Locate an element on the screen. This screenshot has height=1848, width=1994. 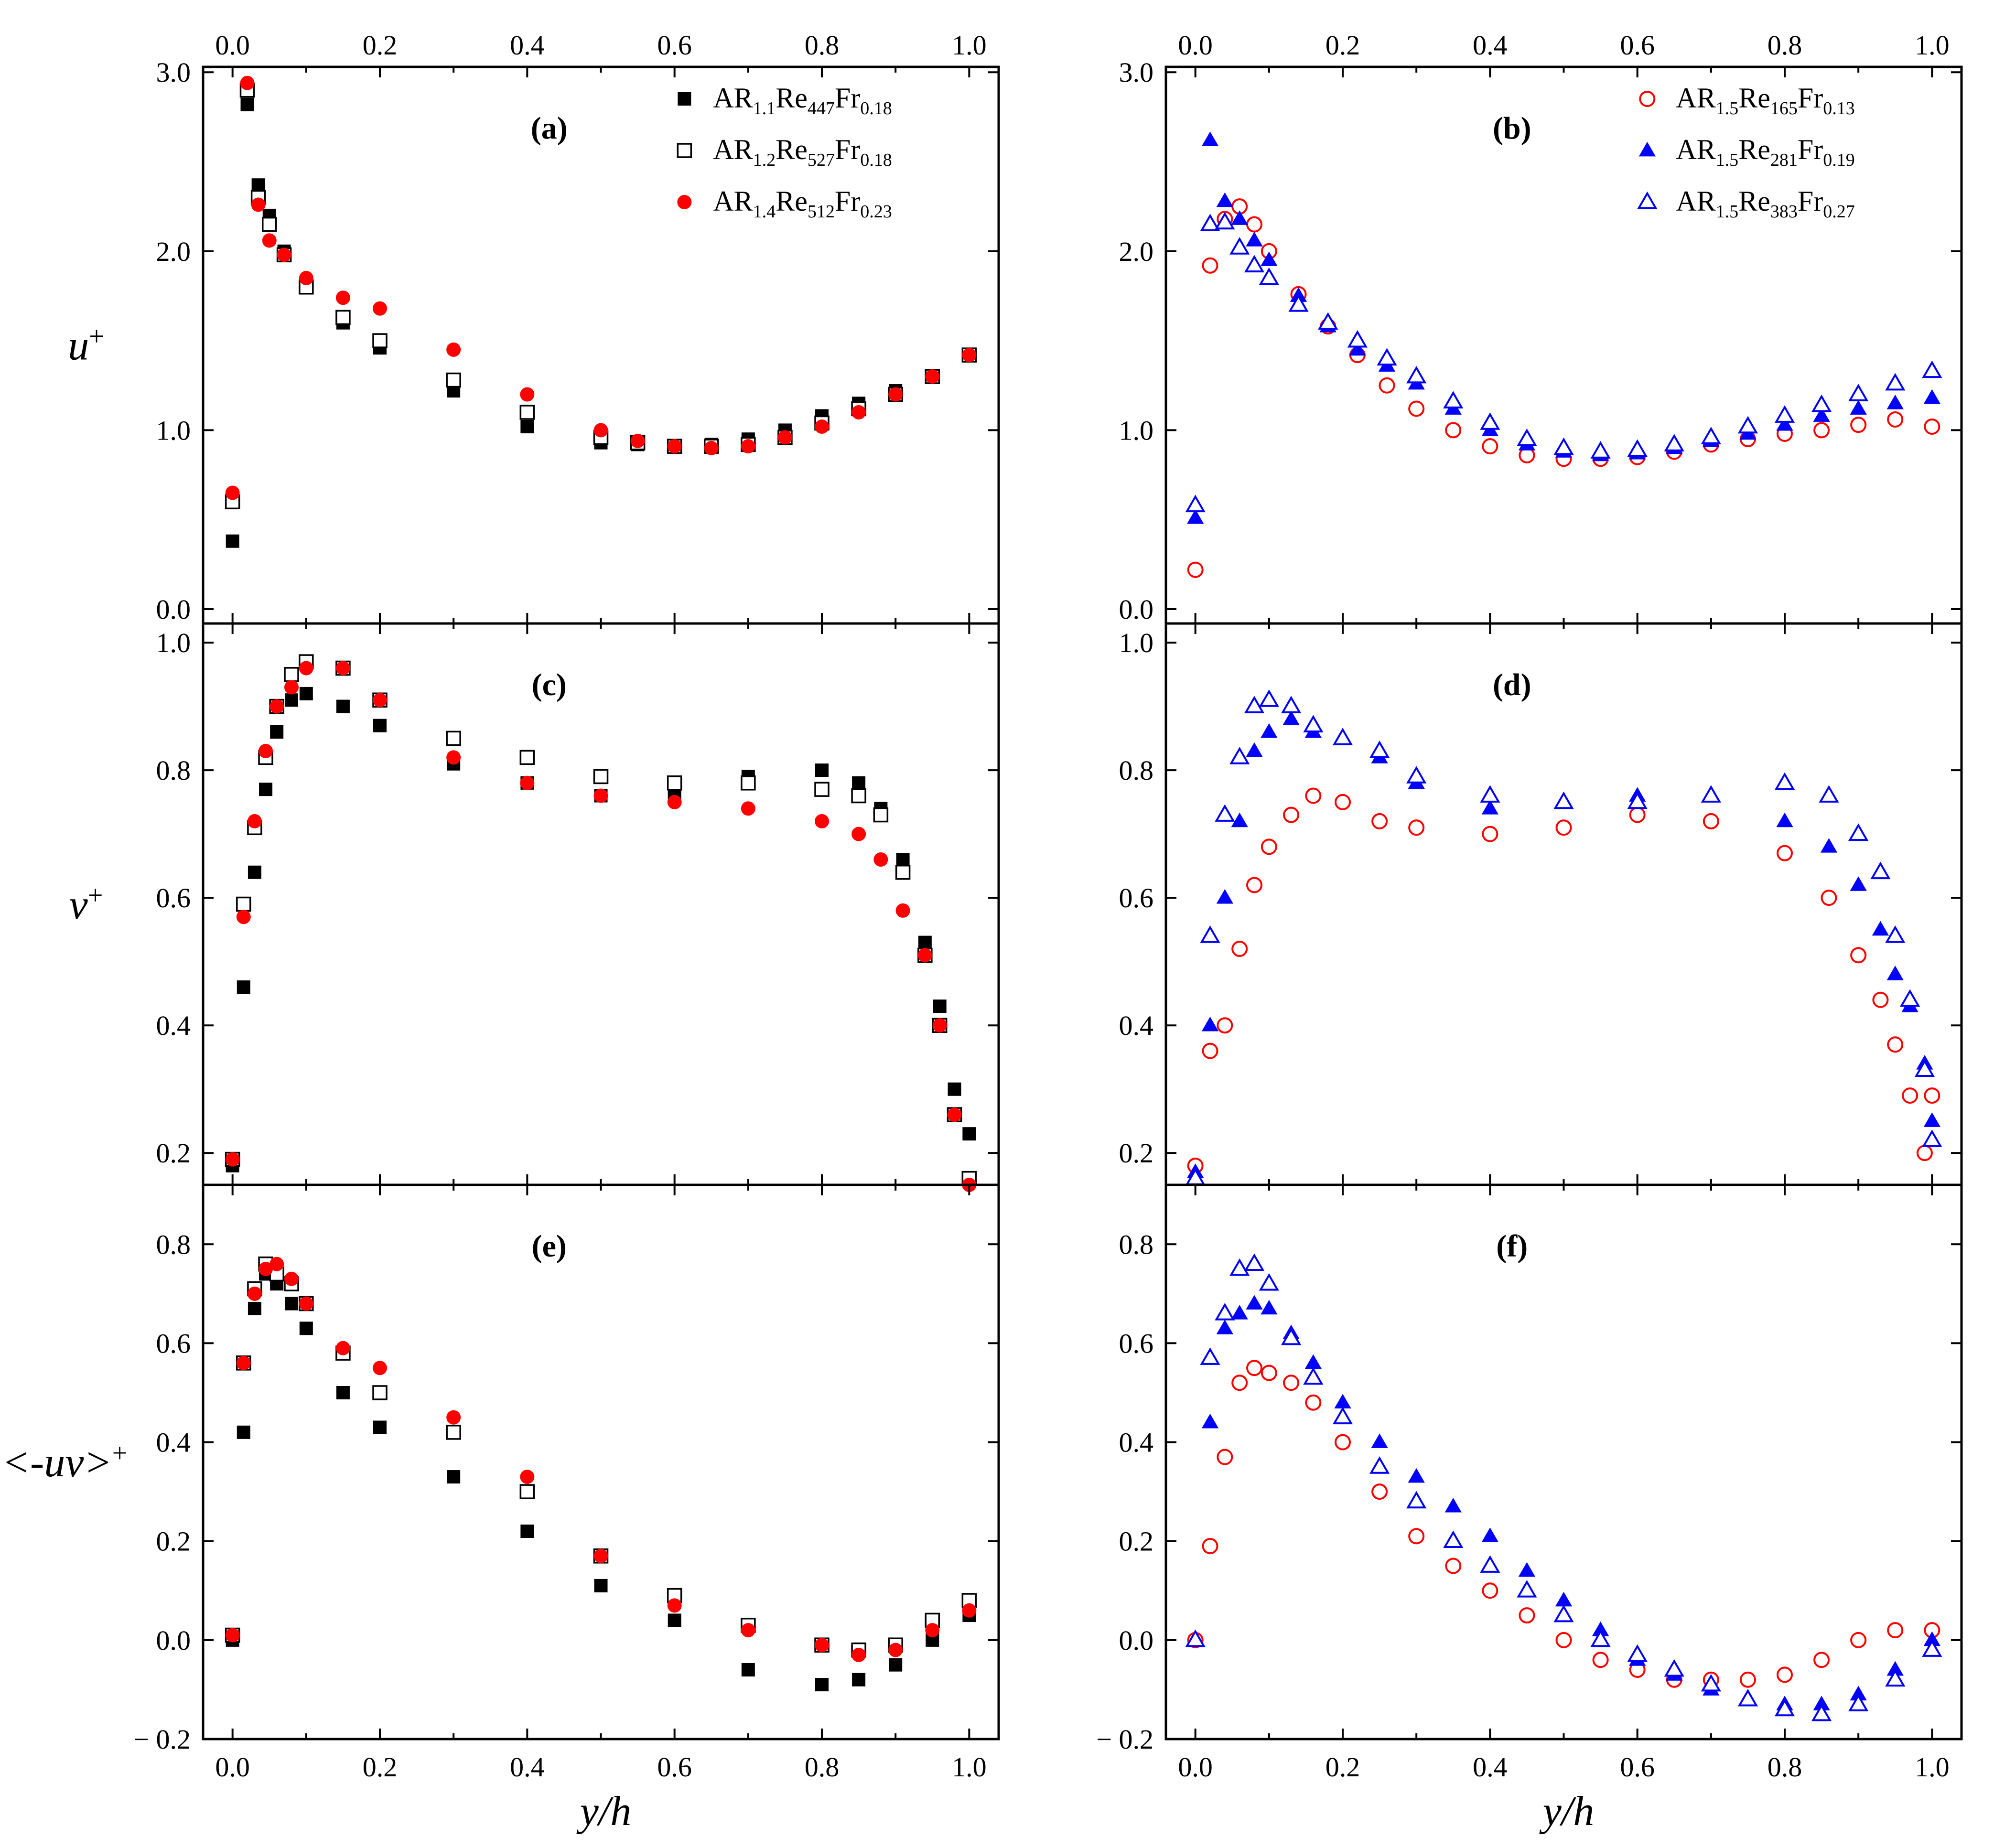
panel-label: (f) is located at coordinates (1512, 1246).